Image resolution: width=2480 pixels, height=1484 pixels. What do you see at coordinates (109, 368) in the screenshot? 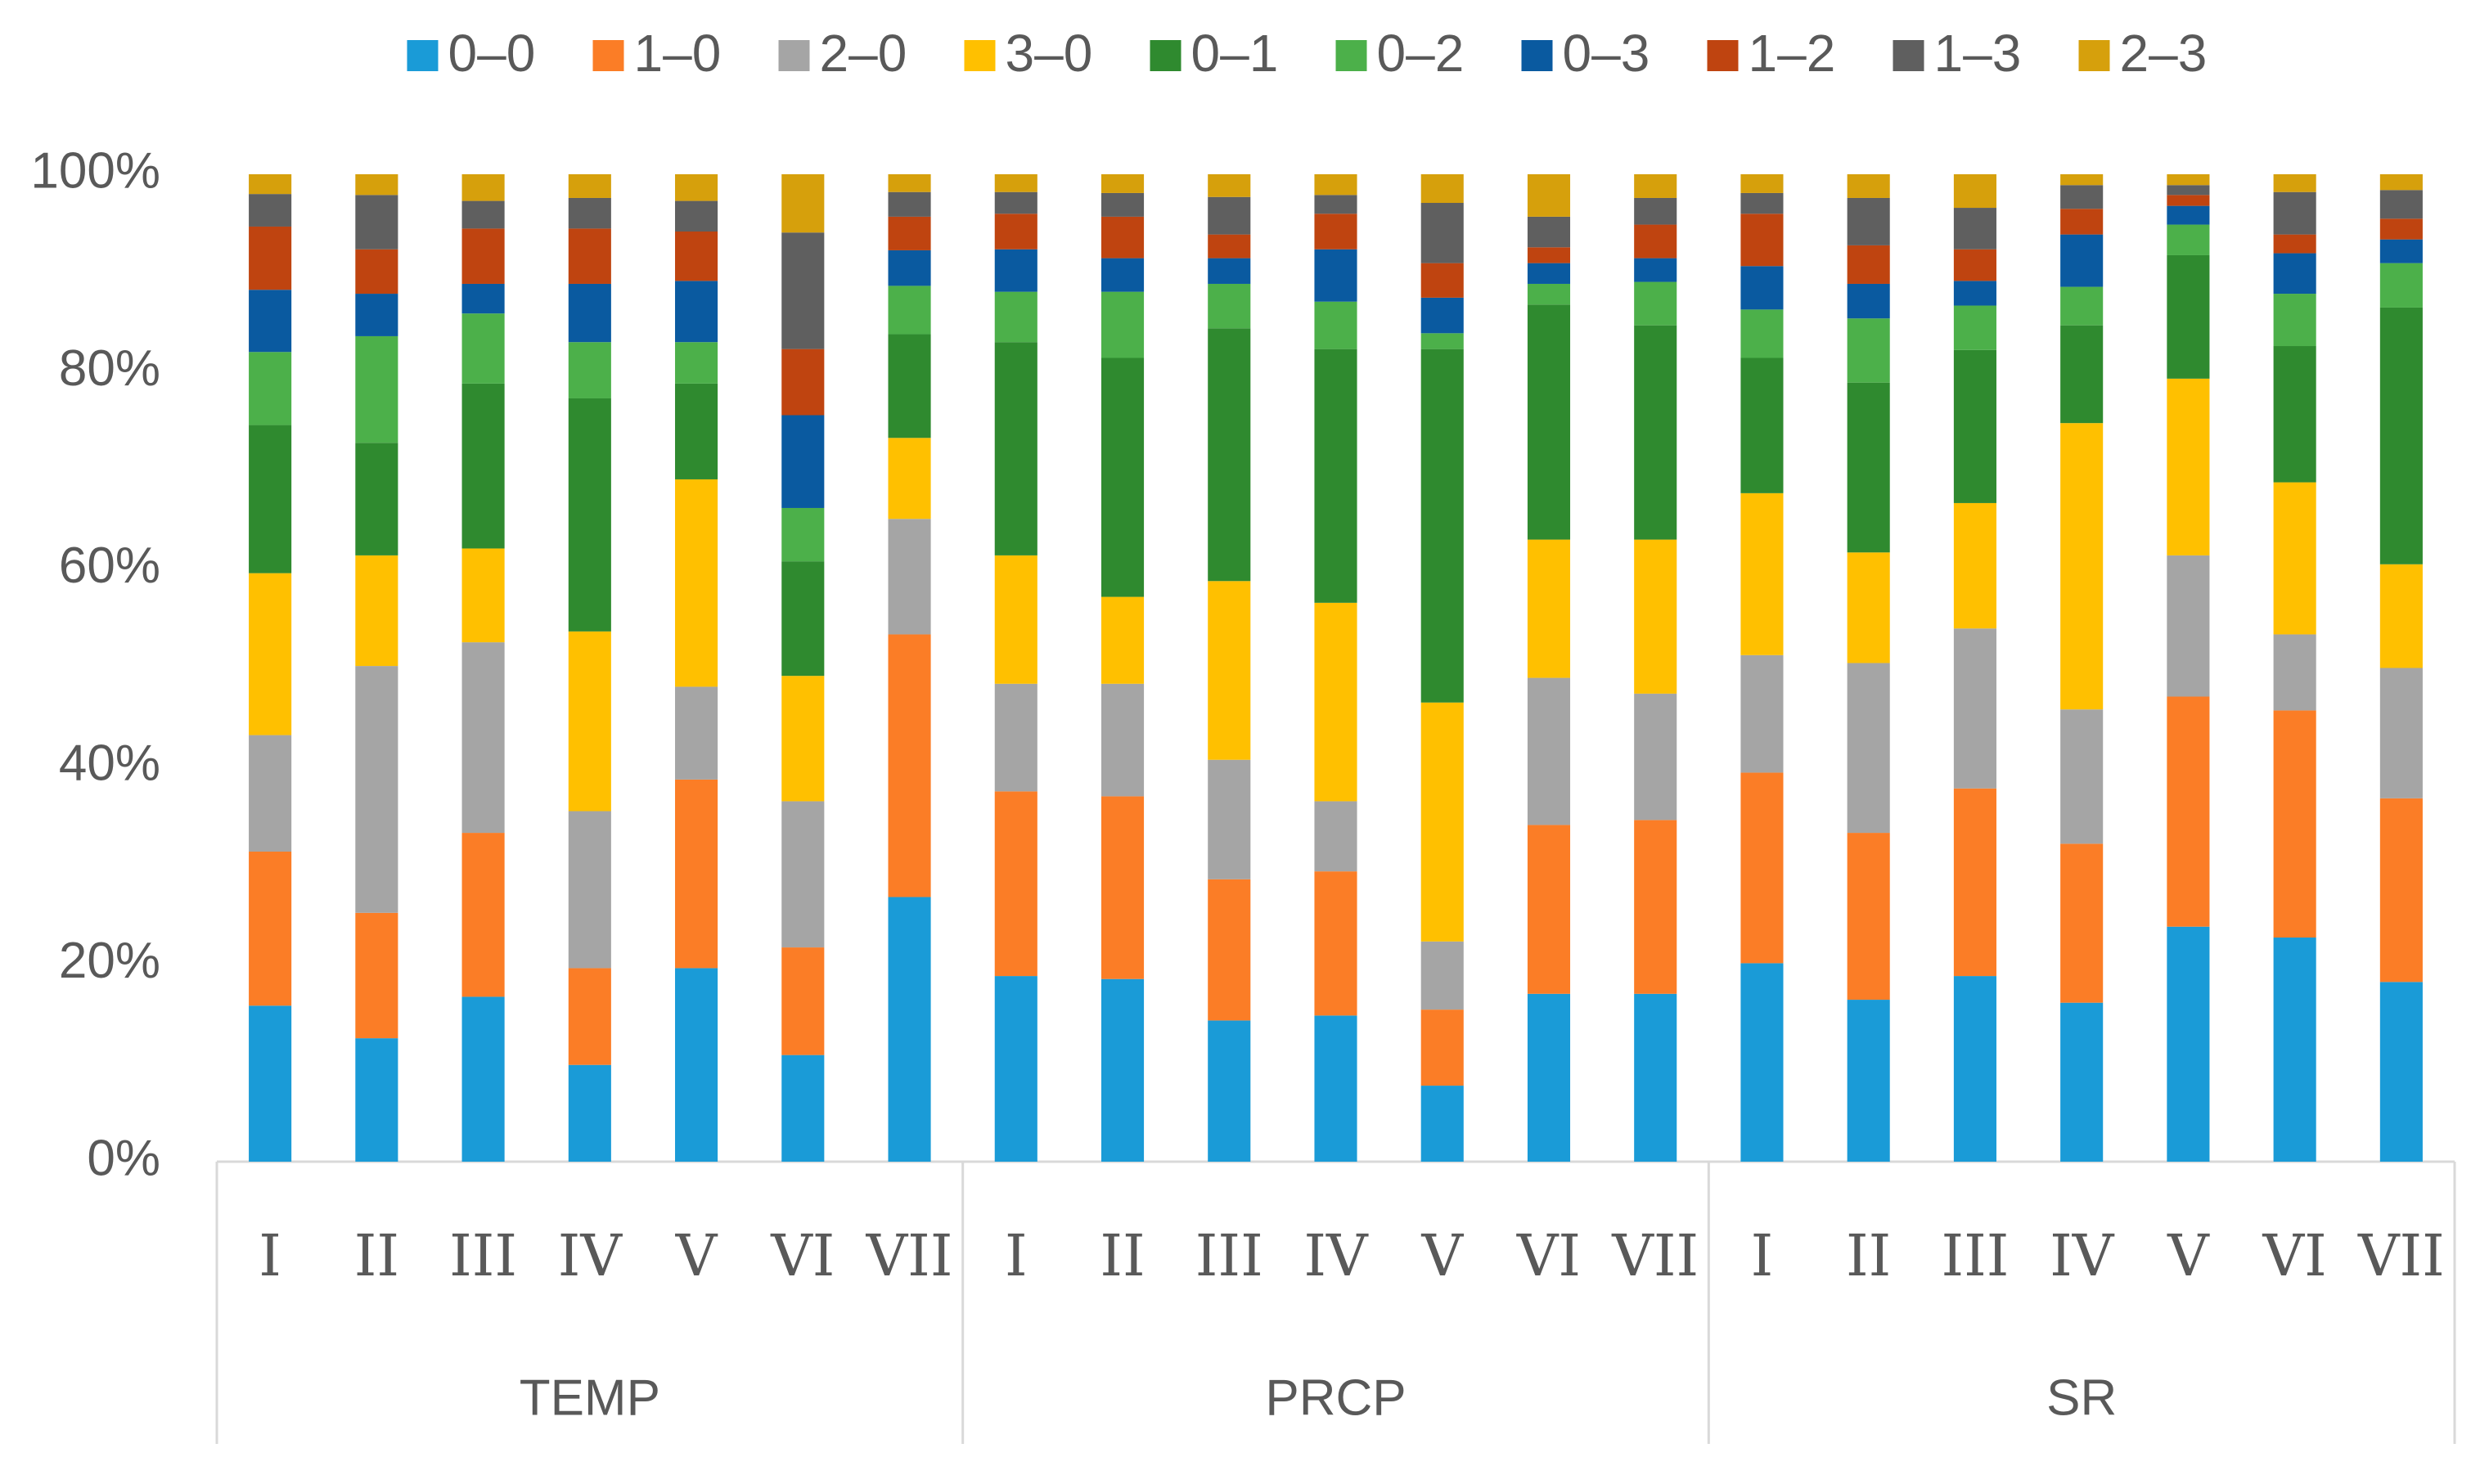
I see `y-tick-label: 80%` at bounding box center [109, 368].